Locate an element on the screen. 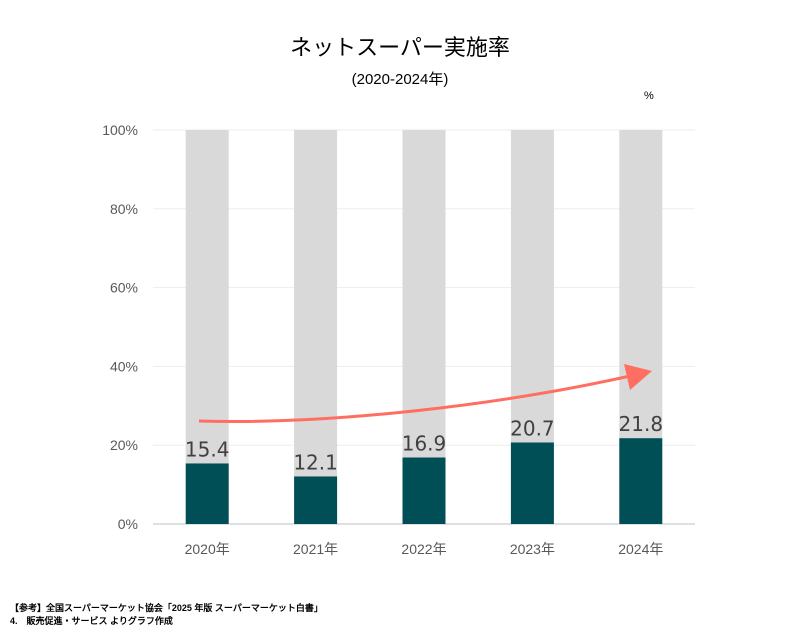  trend-arrow-head-icon is located at coordinates (638, 377).